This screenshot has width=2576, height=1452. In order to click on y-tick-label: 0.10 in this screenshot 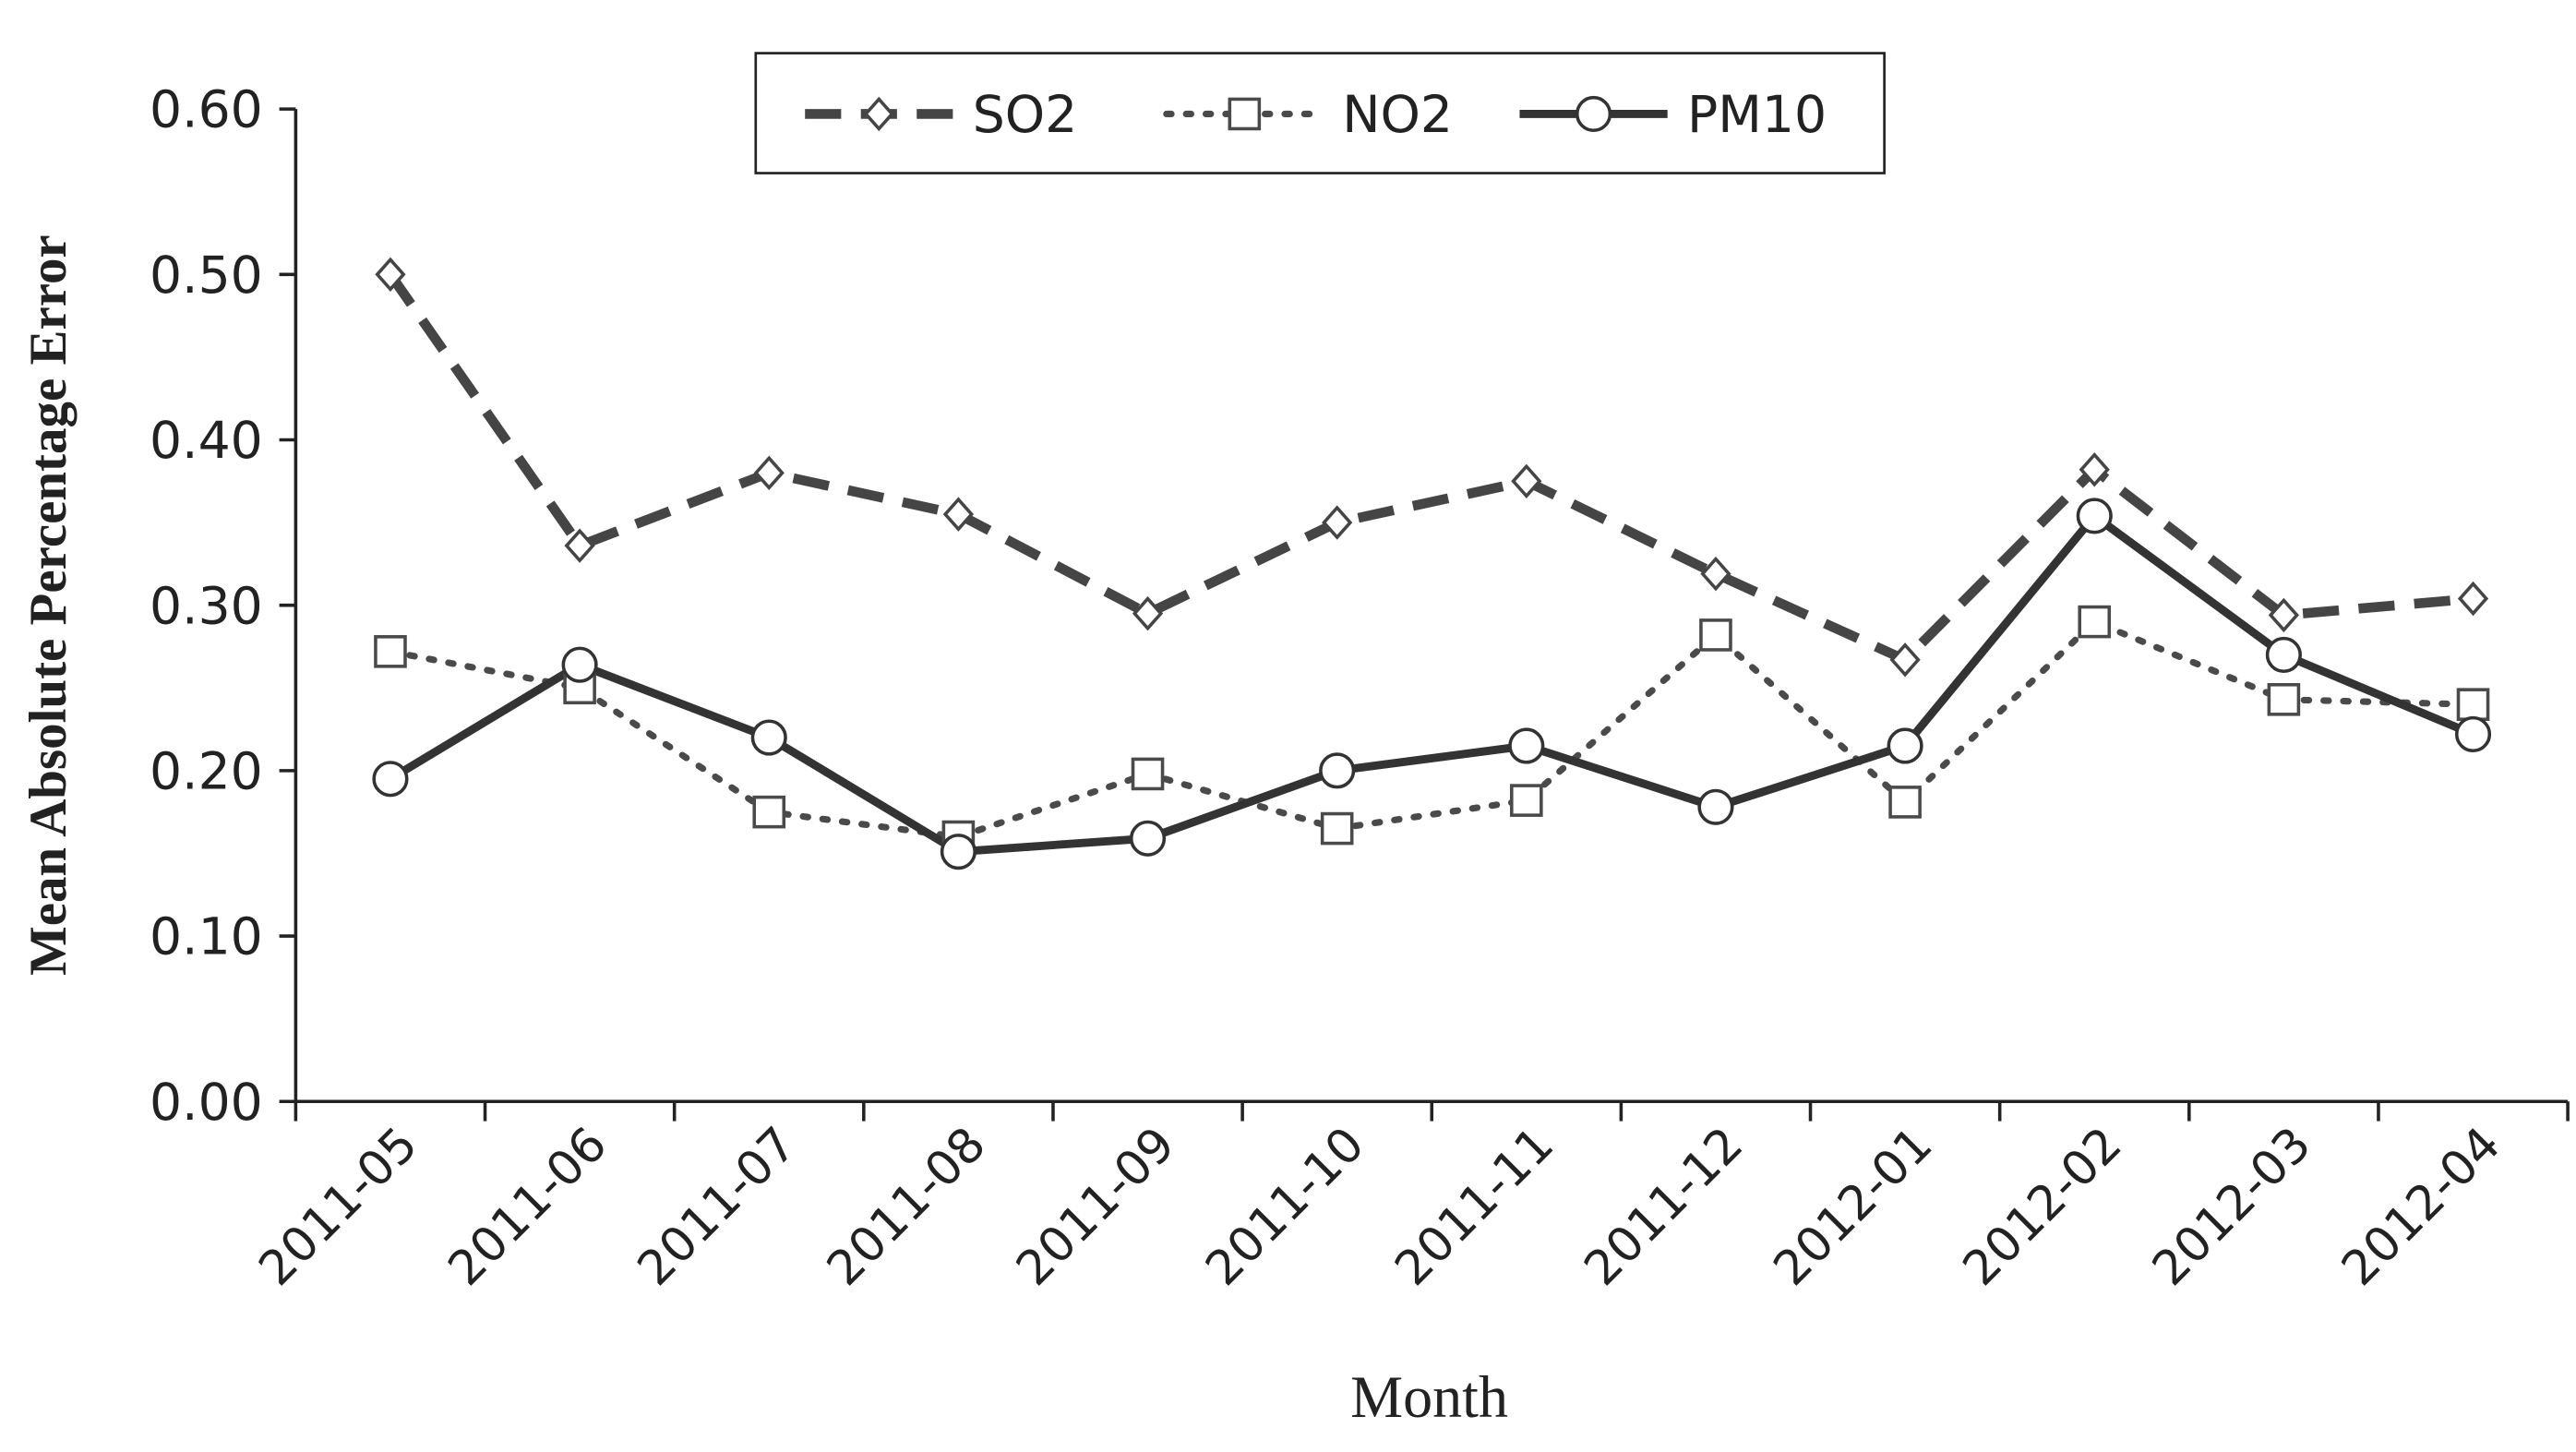, I will do `click(207, 937)`.